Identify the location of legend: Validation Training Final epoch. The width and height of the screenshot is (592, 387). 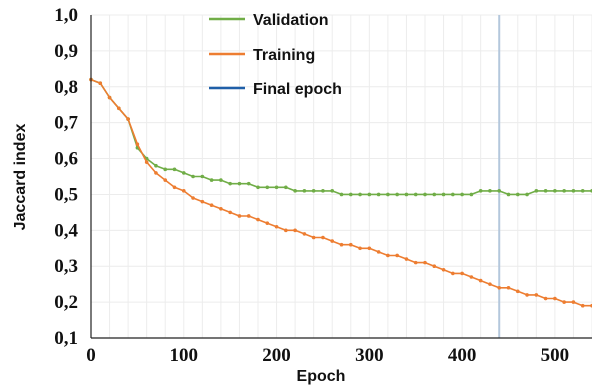
(275, 55).